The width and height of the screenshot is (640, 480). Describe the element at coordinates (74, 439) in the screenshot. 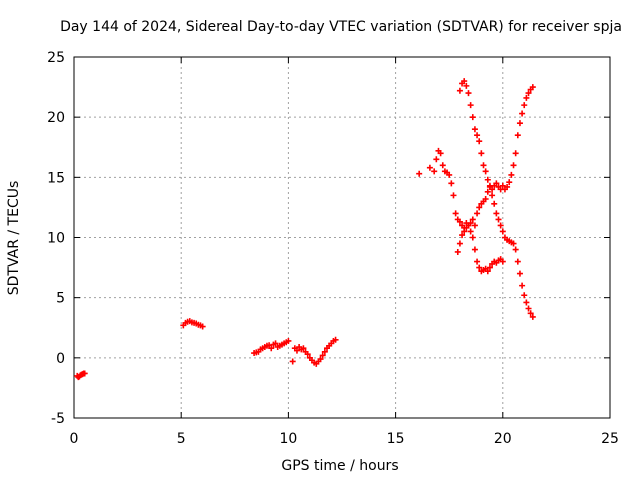

I see `x-tick-label: 0` at that location.